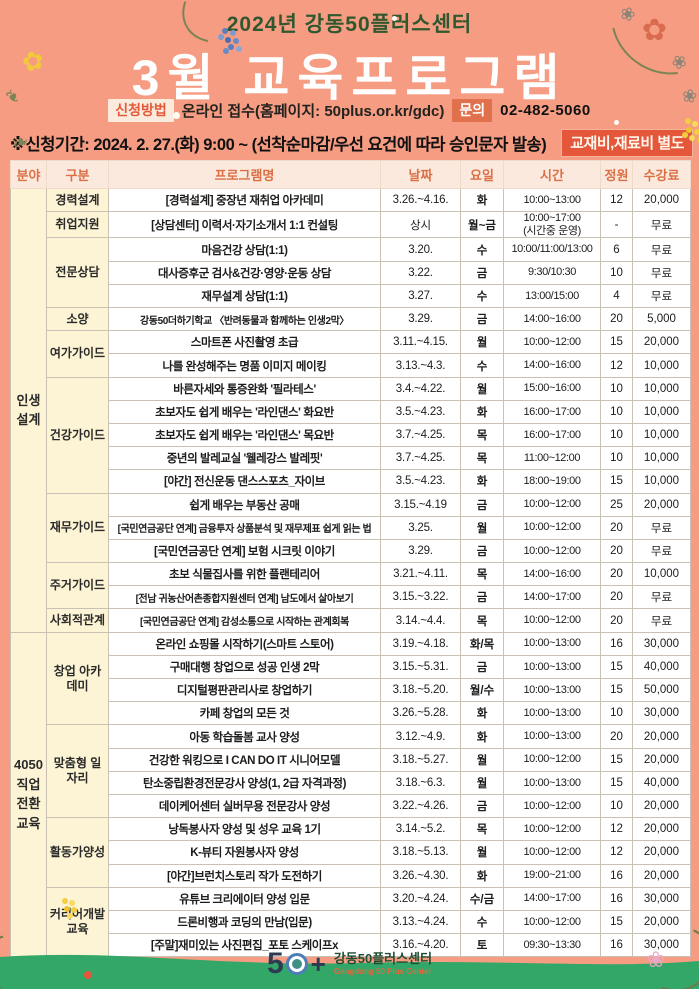 The height and width of the screenshot is (989, 699). I want to click on cell-time: 14:00~17:00, so click(552, 898).